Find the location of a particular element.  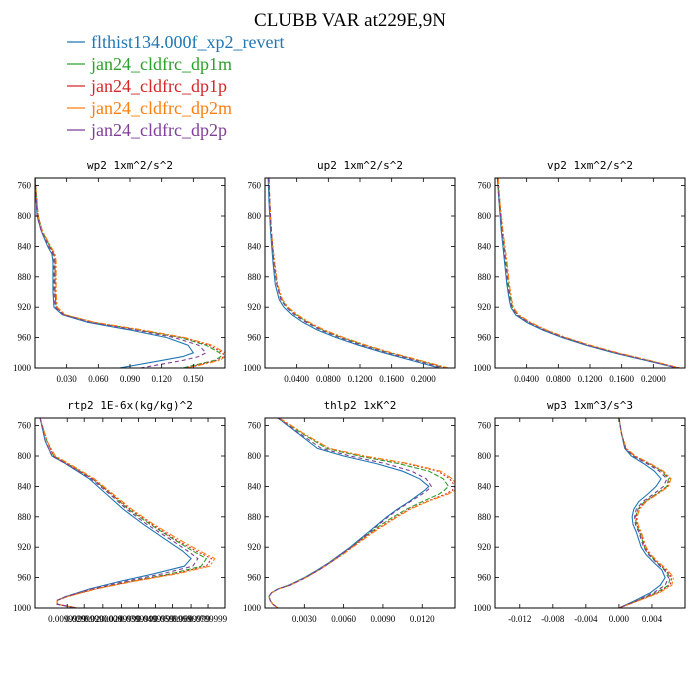

x-tick-label: 0.090 is located at coordinates (130, 379).